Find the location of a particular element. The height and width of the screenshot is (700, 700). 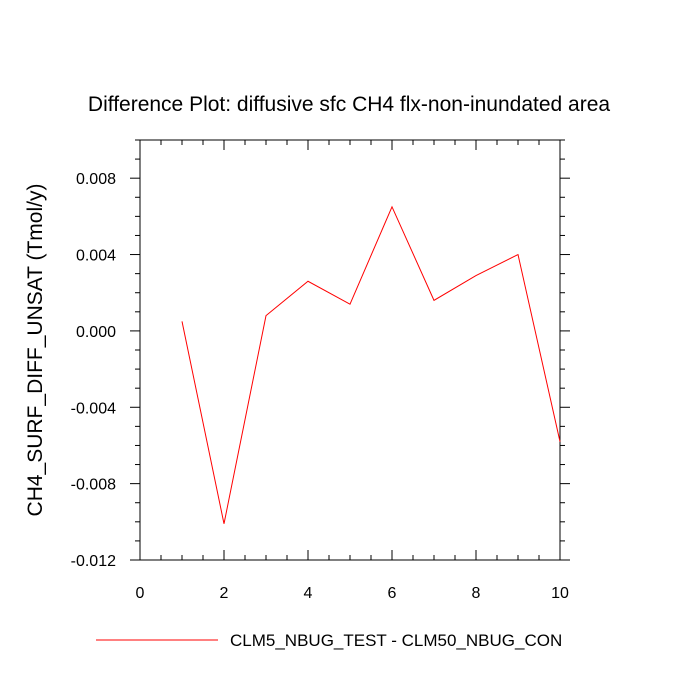

x-tick-label: 10 is located at coordinates (560, 593).